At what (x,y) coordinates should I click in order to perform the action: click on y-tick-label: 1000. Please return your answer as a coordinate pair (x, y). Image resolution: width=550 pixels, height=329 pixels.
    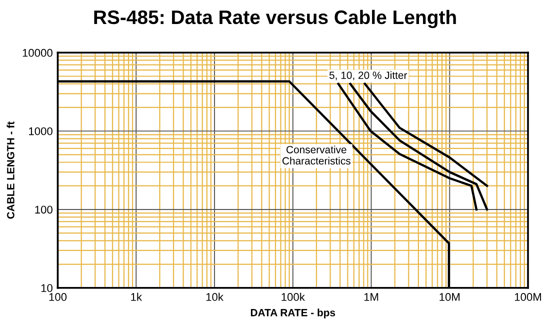
    Looking at the image, I should click on (40, 131).